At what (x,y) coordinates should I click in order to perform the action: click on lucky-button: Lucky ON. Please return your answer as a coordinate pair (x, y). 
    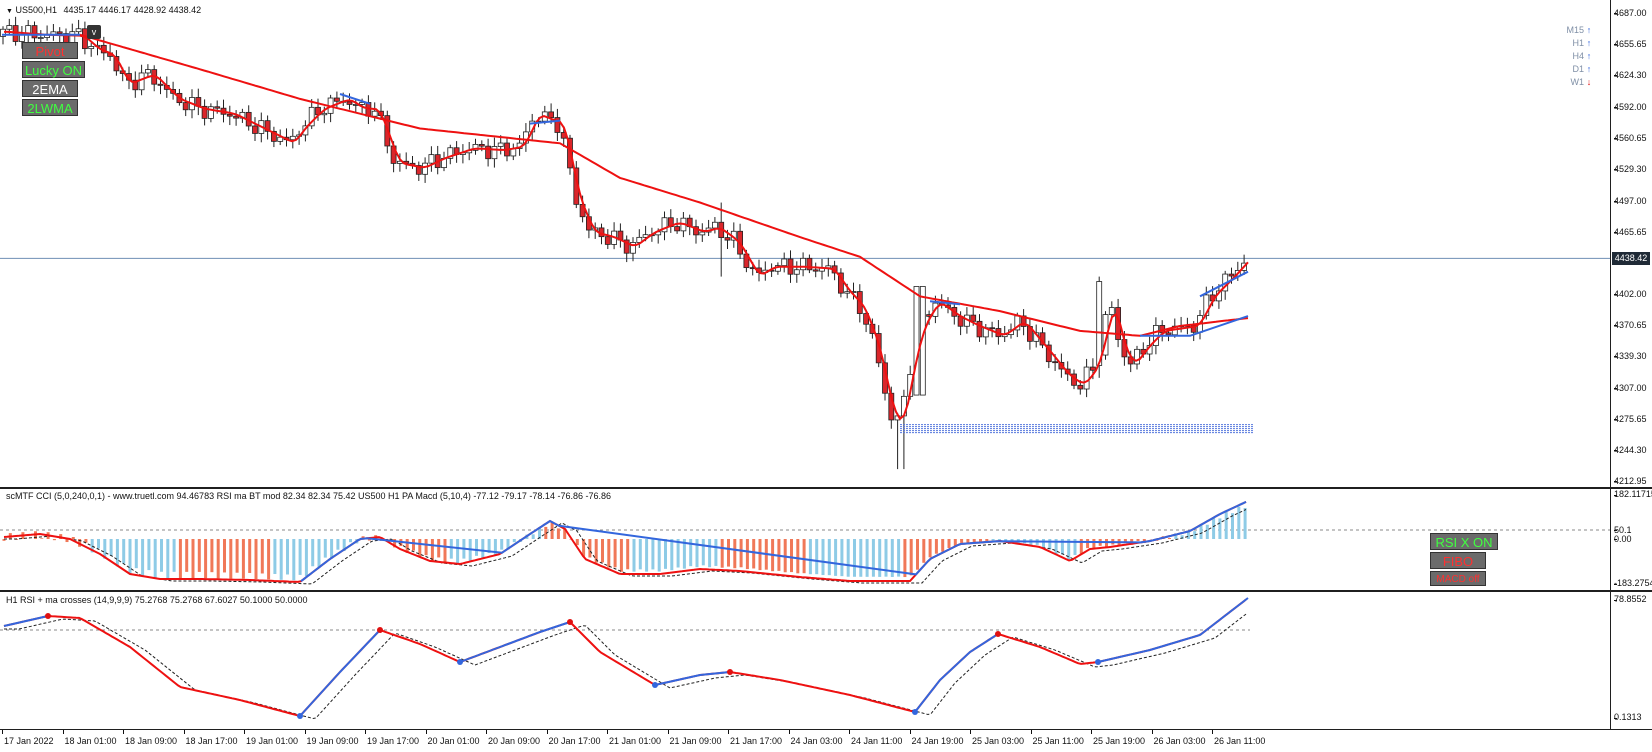
    Looking at the image, I should click on (53, 69).